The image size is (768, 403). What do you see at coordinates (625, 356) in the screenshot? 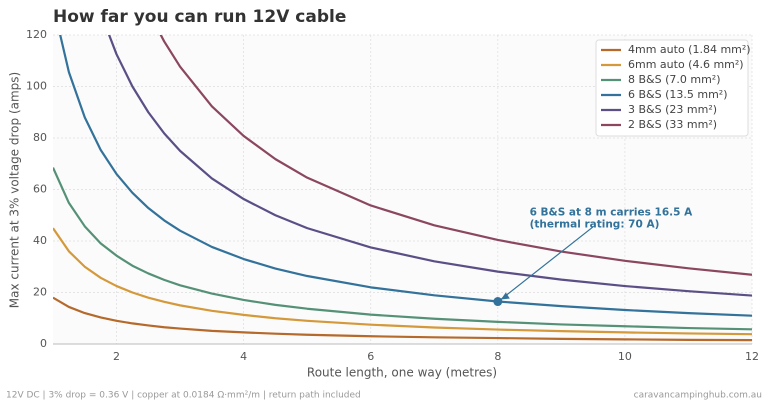
I see `x-tick-label: 10` at bounding box center [625, 356].